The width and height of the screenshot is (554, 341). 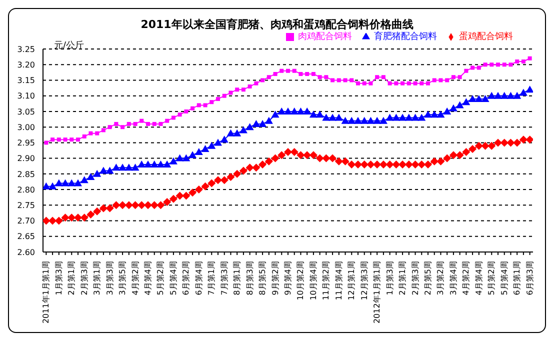 I want to click on x-tick-label: 11月第4周, so click(x=339, y=280).